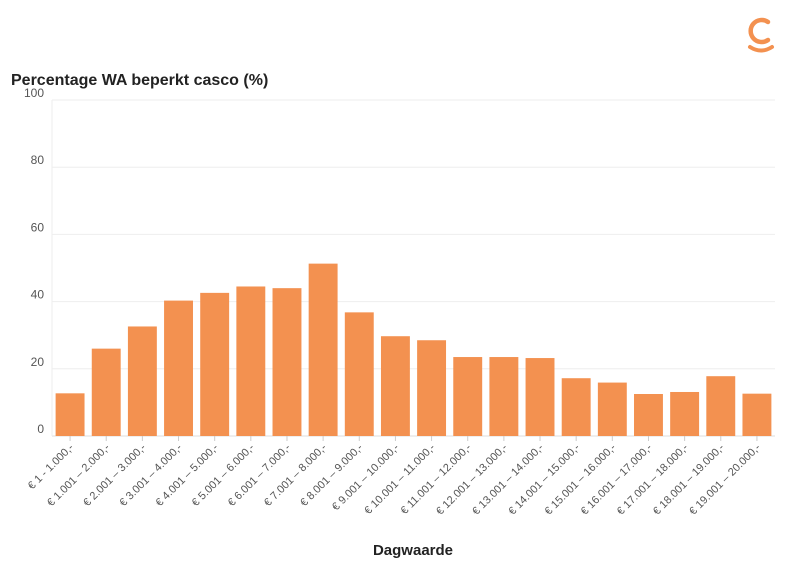 The height and width of the screenshot is (575, 796). What do you see at coordinates (332, 475) in the screenshot?
I see `x-tick-label: € 8.001 – 9.000,-` at bounding box center [332, 475].